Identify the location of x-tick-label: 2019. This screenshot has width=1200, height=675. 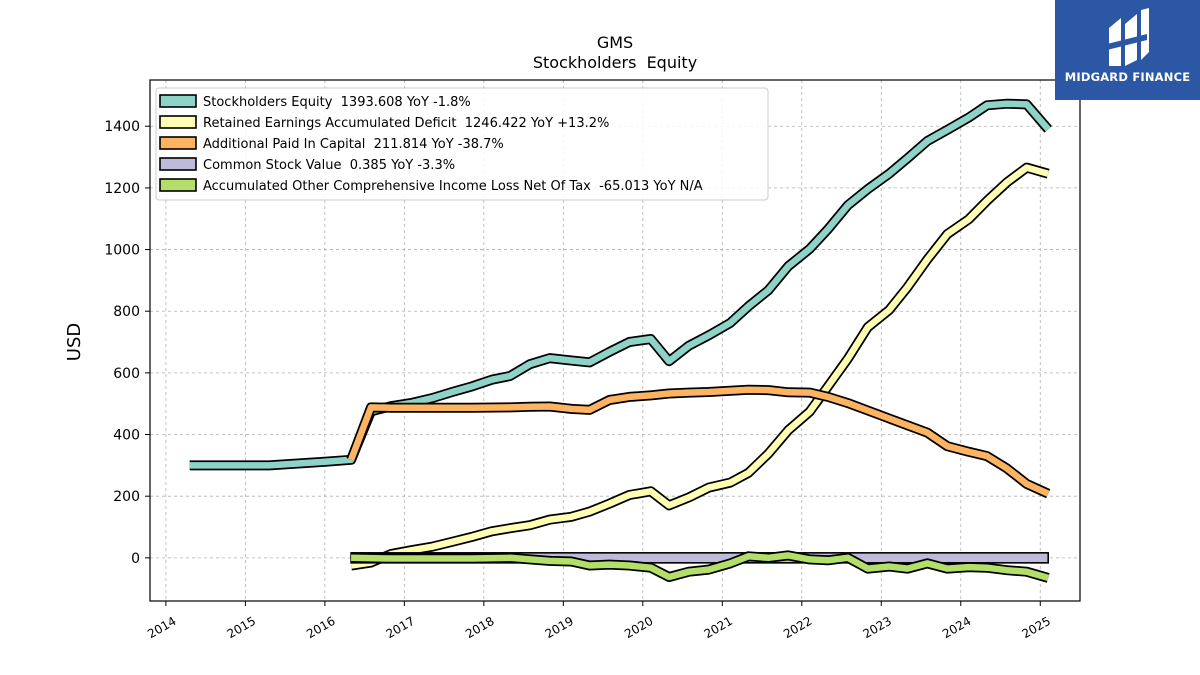
(559, 627).